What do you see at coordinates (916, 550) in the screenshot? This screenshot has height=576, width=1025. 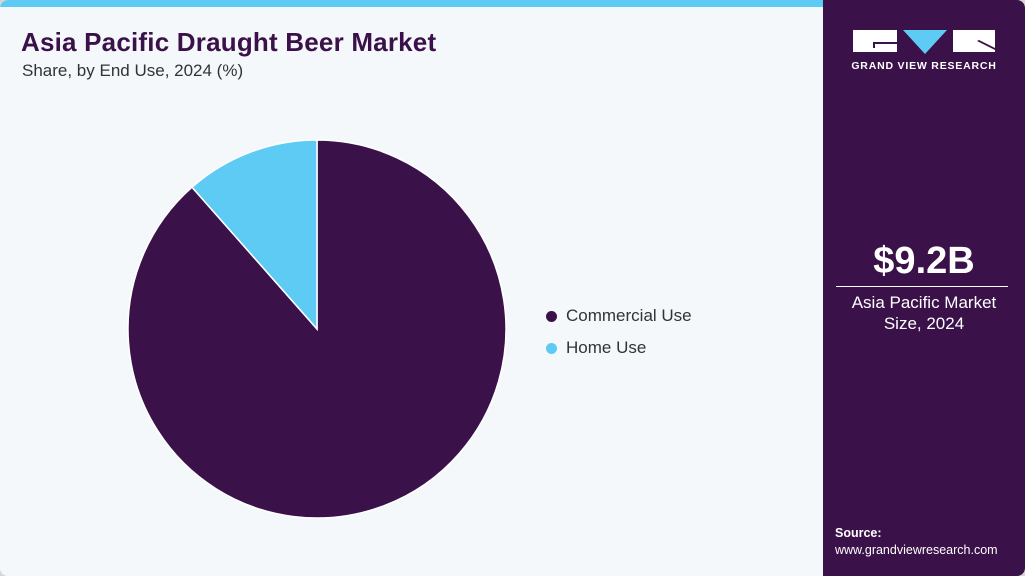 I see `source-link: www.grandviewresearch.com` at bounding box center [916, 550].